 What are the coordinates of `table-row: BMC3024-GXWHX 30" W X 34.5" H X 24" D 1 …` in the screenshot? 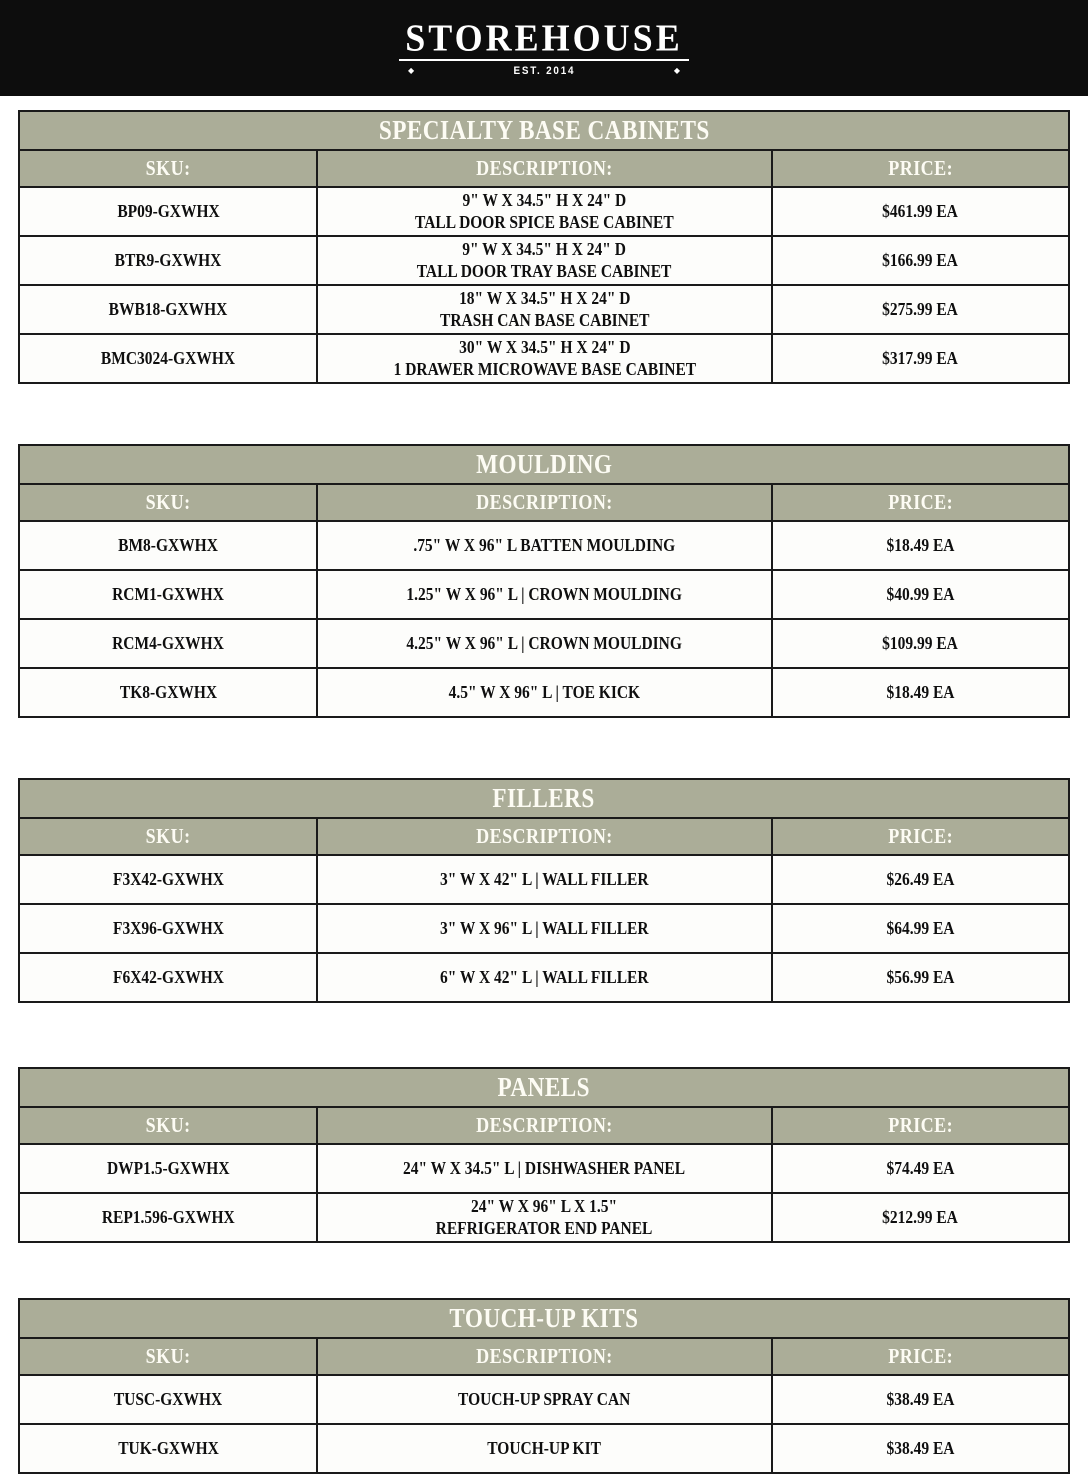 It's located at (544, 358).